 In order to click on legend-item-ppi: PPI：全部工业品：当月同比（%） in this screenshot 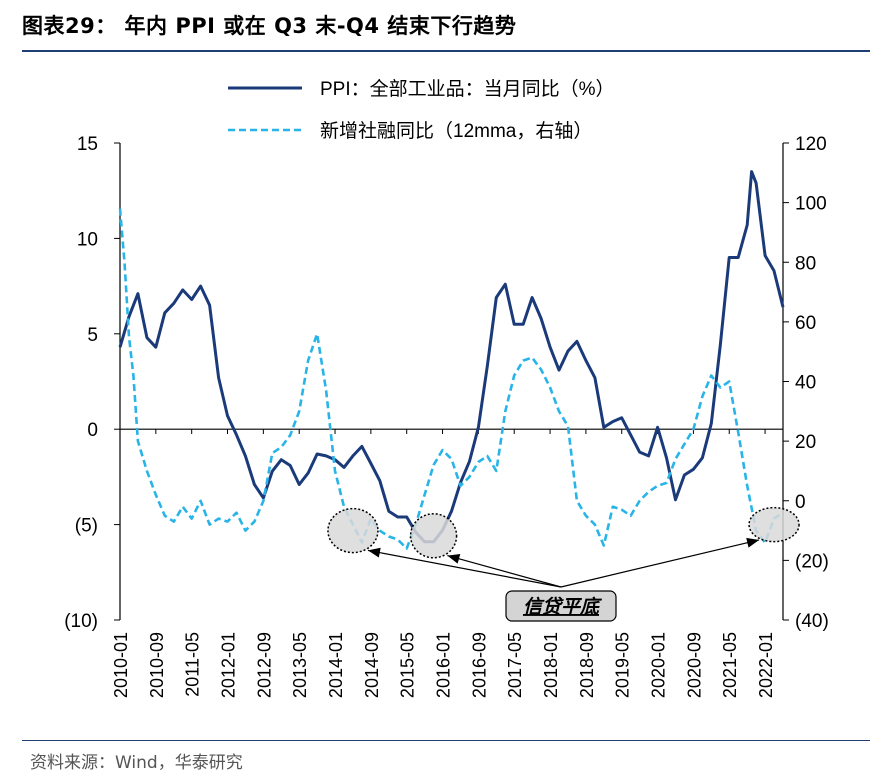, I will do `click(421, 89)`.